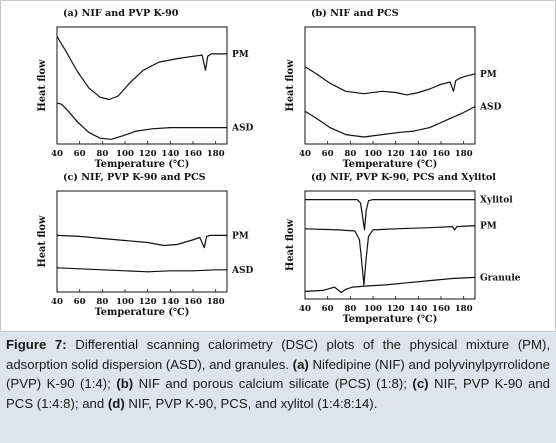 The width and height of the screenshot is (556, 443). Describe the element at coordinates (240, 55) in the screenshot. I see `panel-a-series-pm-label: PM` at that location.